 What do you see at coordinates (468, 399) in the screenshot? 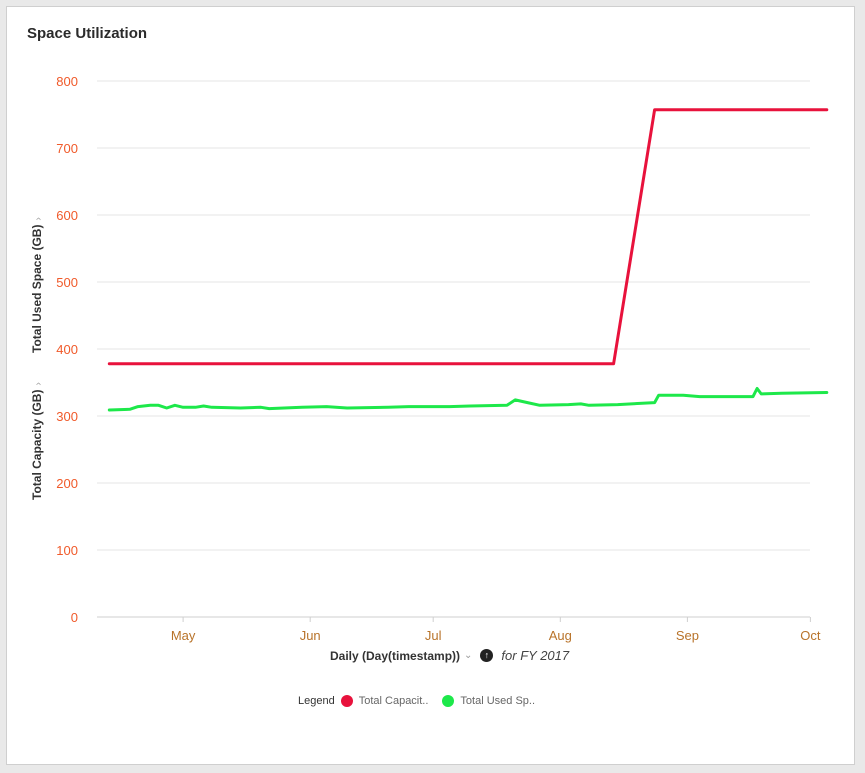
I see `series-line-total-used-space` at bounding box center [468, 399].